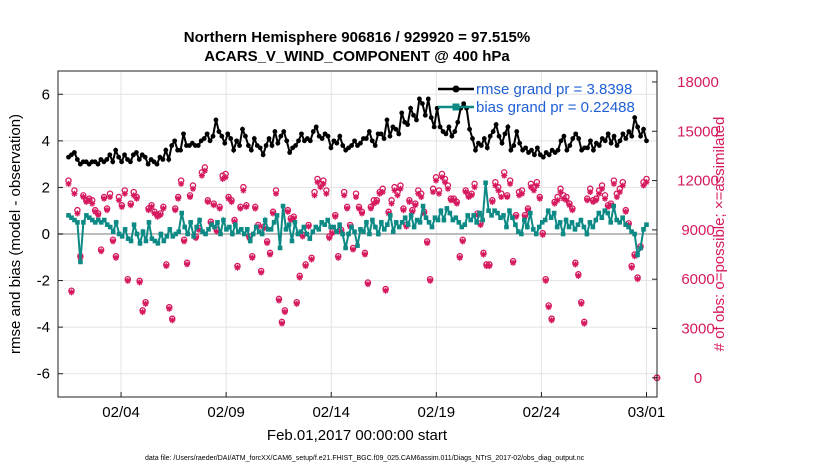 The width and height of the screenshot is (830, 470). Describe the element at coordinates (719, 234) in the screenshot. I see `y-axis-right-label: # of obs: o=possible; ×=assimilated` at that location.